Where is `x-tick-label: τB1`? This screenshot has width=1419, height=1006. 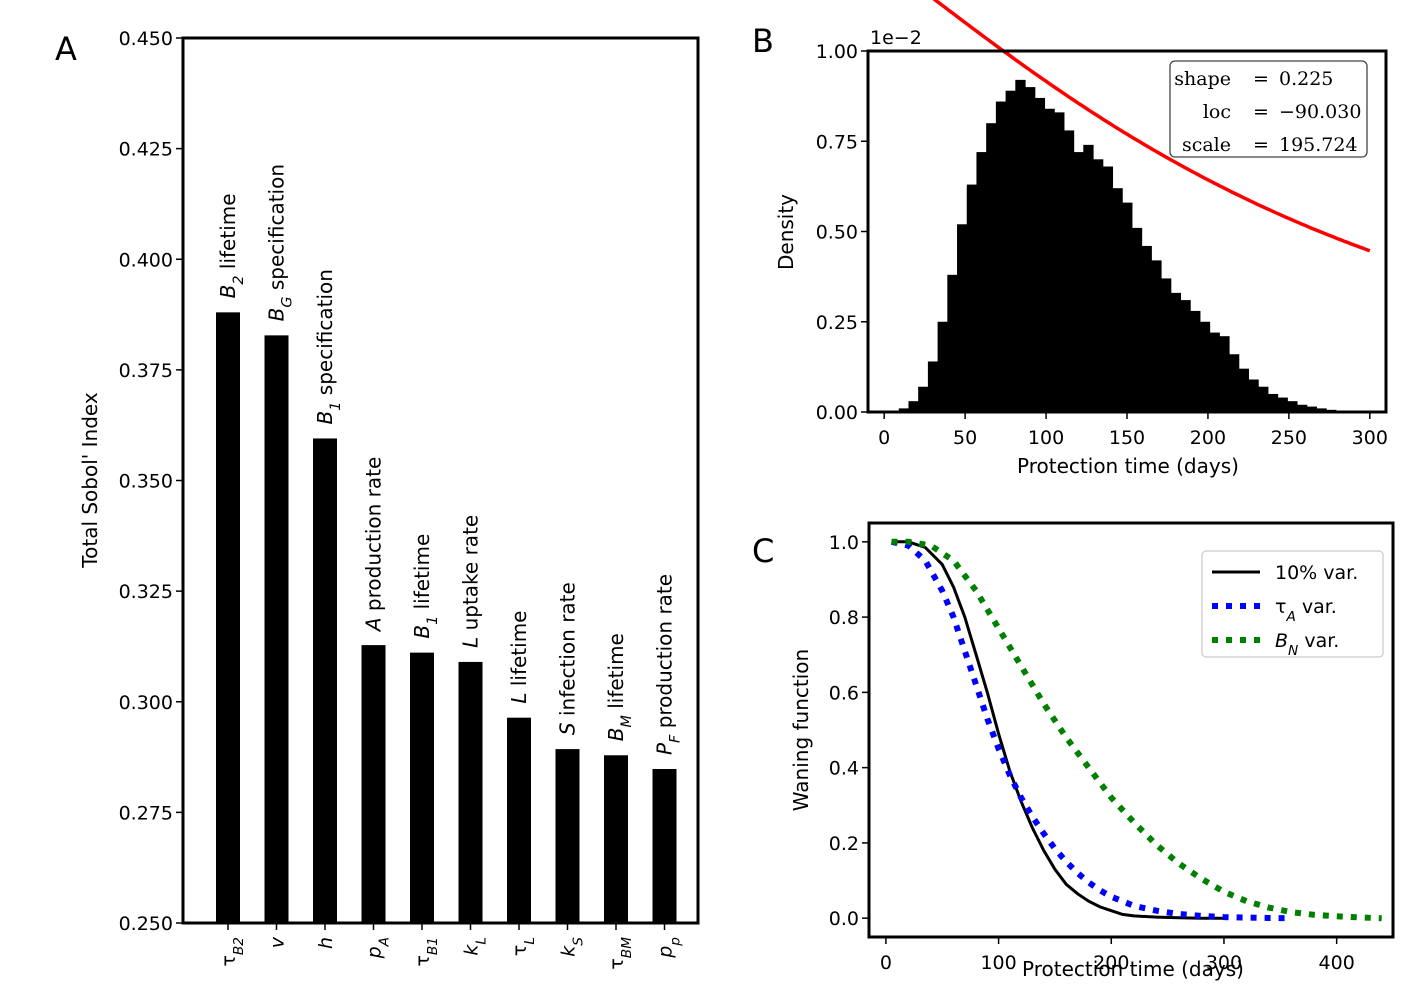
x-tick-label: τB1 is located at coordinates (426, 952).